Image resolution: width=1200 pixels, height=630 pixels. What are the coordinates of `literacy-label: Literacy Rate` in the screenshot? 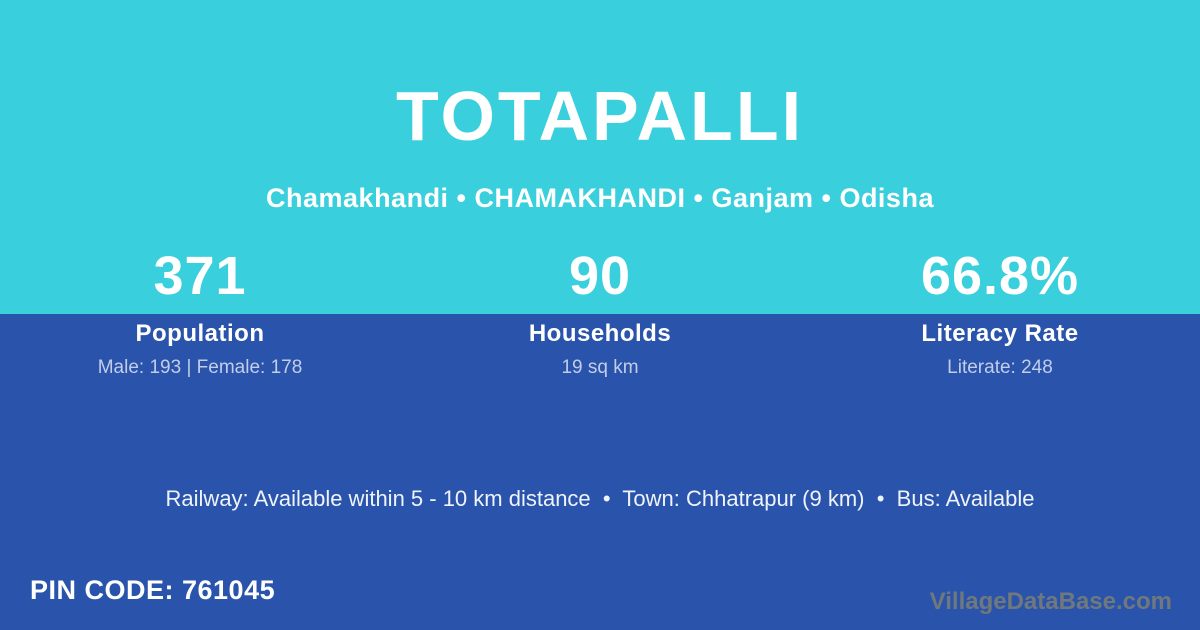 It's located at (1000, 334).